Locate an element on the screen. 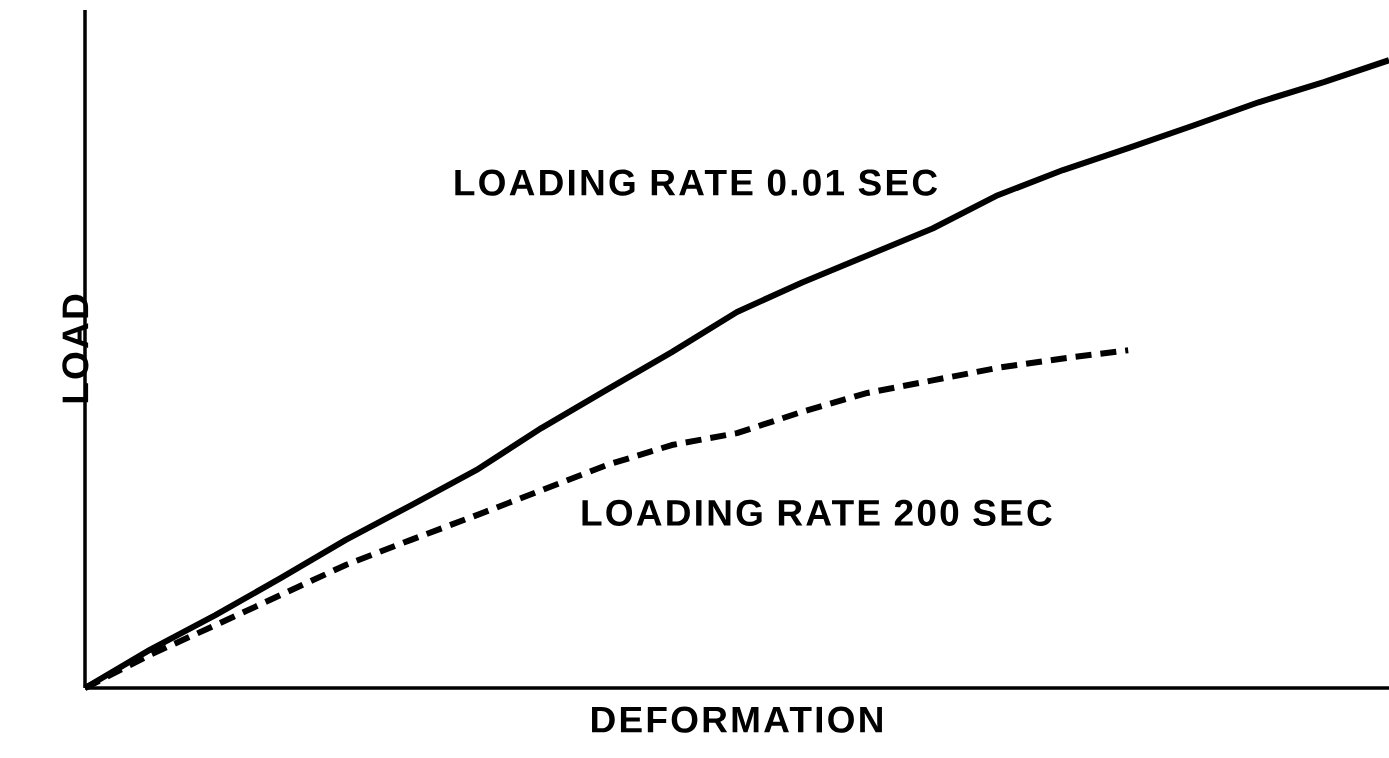 The image size is (1389, 758). x-axis-title: DEFORMATION is located at coordinates (737, 719).